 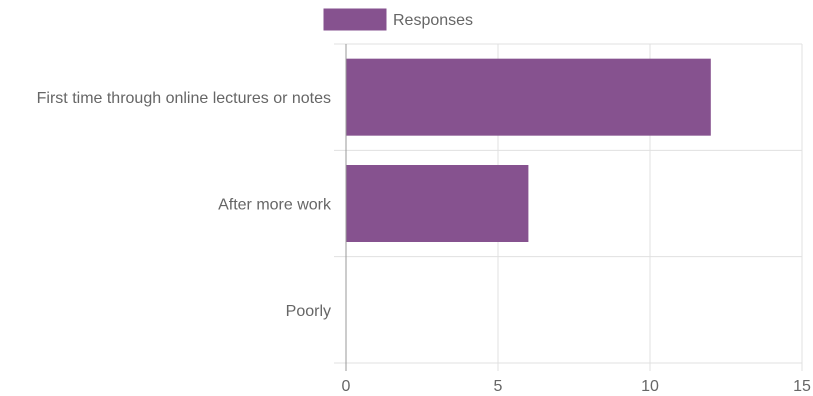 I want to click on legend: Responses, so click(x=398, y=19).